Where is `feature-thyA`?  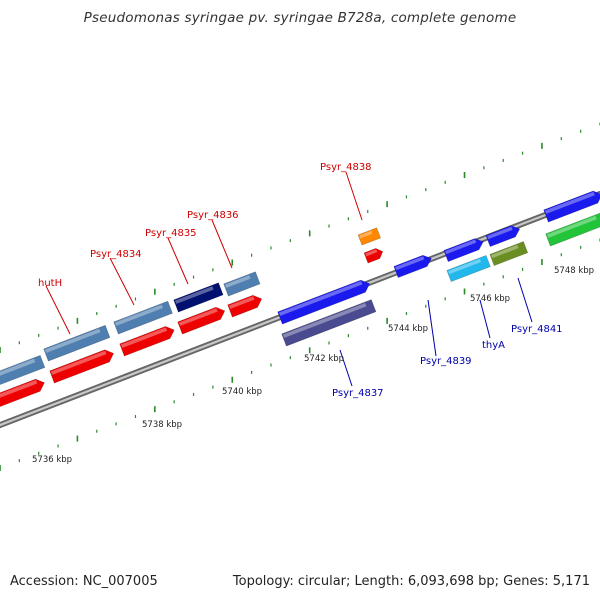
feature-thyA is located at coordinates (468, 268).